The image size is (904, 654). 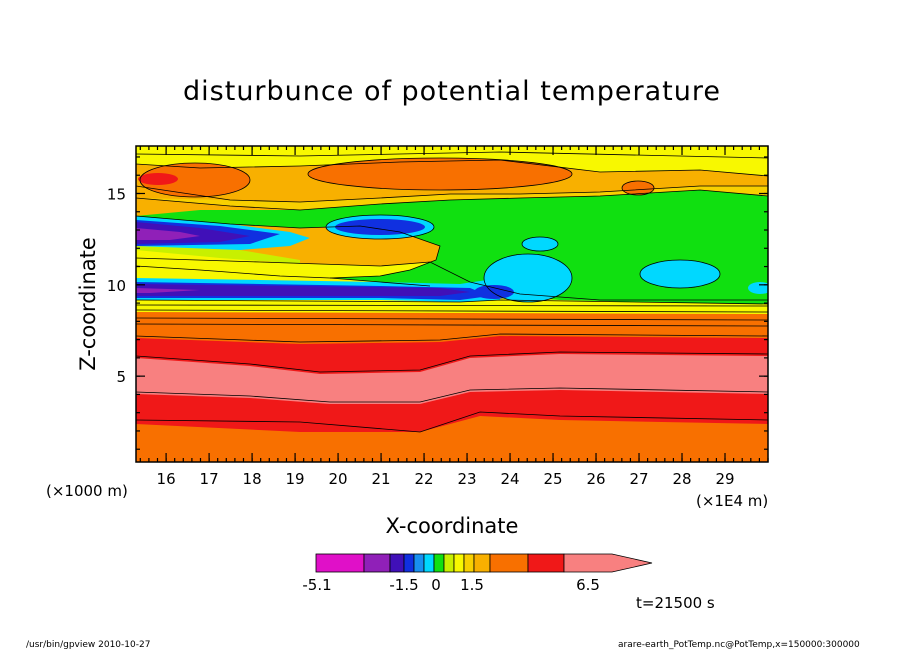 I want to click on band-darkblue-lower, so click(x=303, y=290).